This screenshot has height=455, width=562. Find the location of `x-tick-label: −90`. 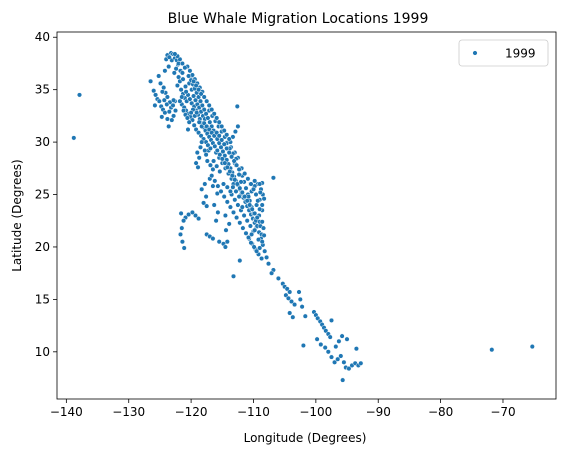

x-tick-label: −90 is located at coordinates (378, 412).